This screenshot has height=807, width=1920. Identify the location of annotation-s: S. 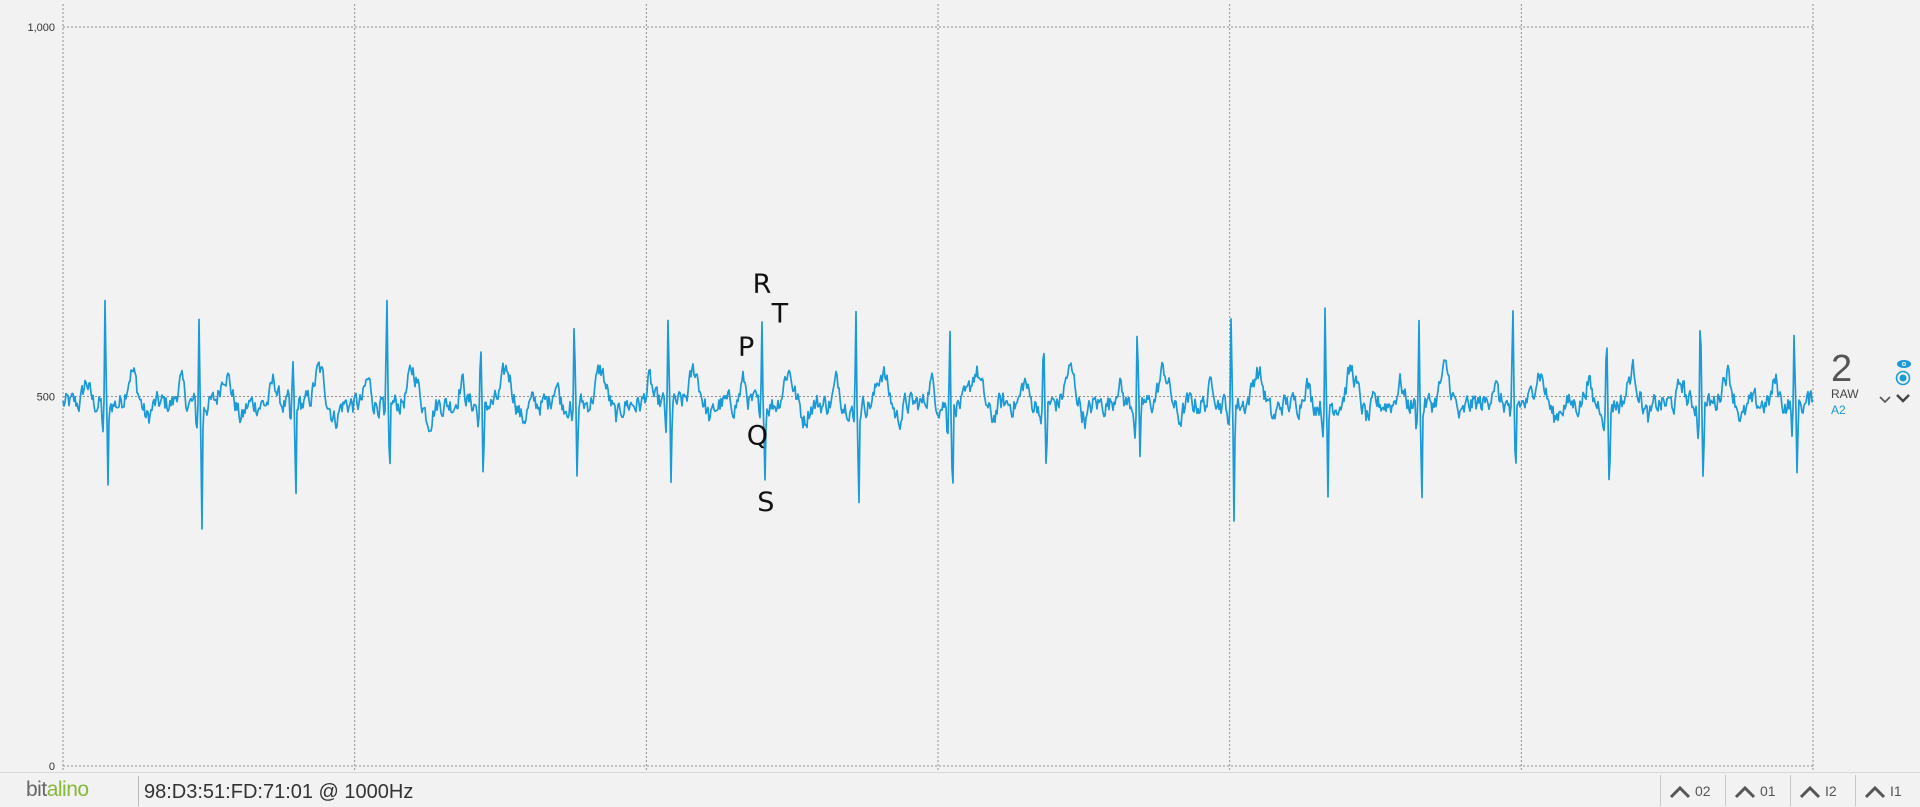
(765, 502).